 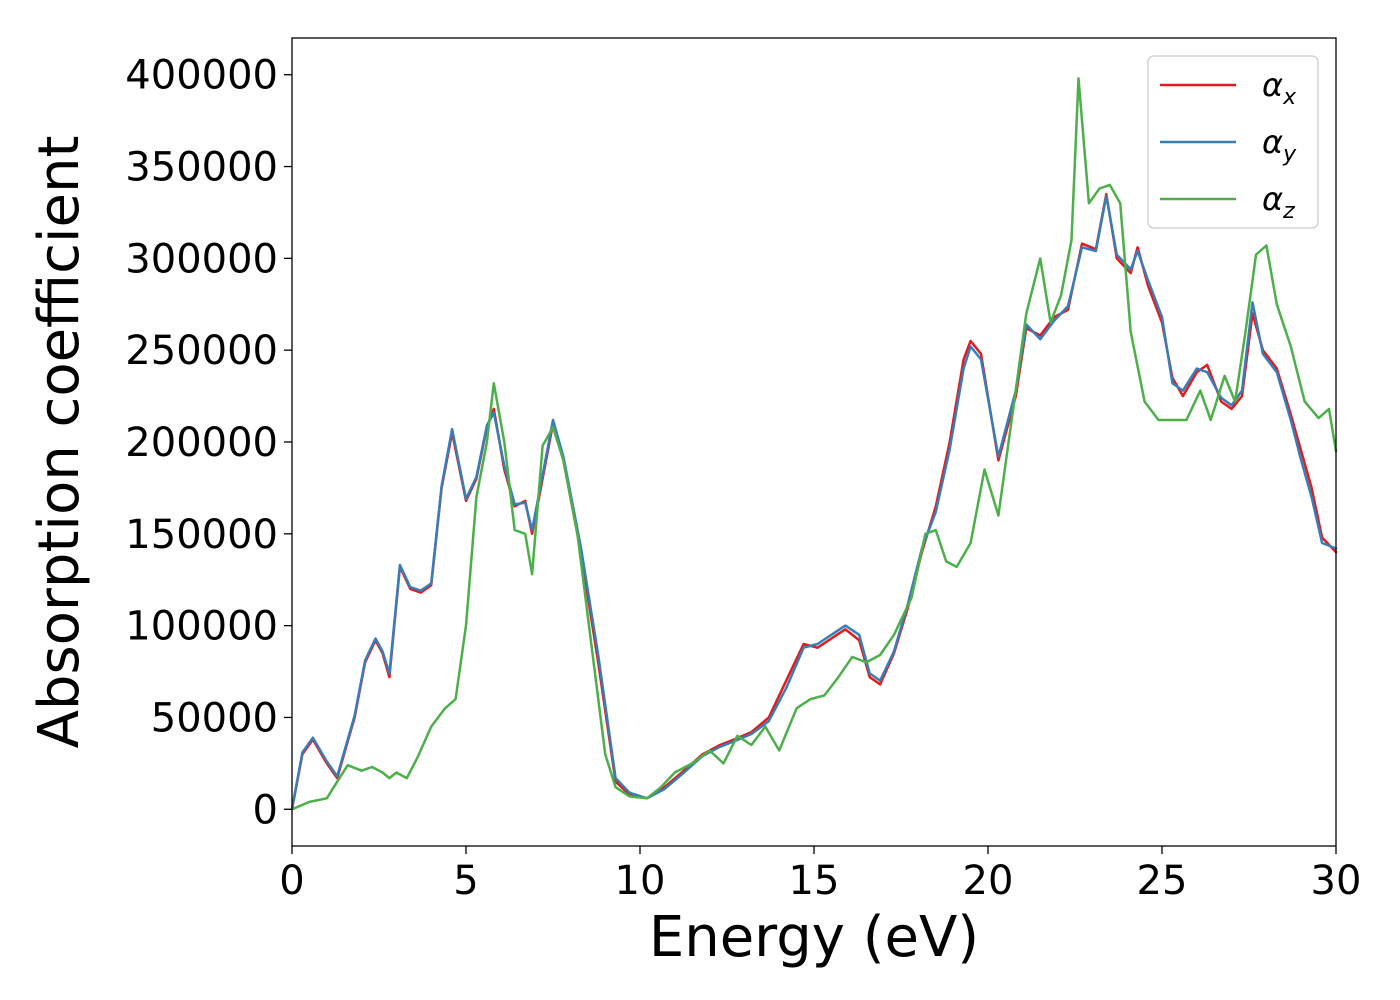 I want to click on y-tick-label: 100000, so click(x=201, y=627).